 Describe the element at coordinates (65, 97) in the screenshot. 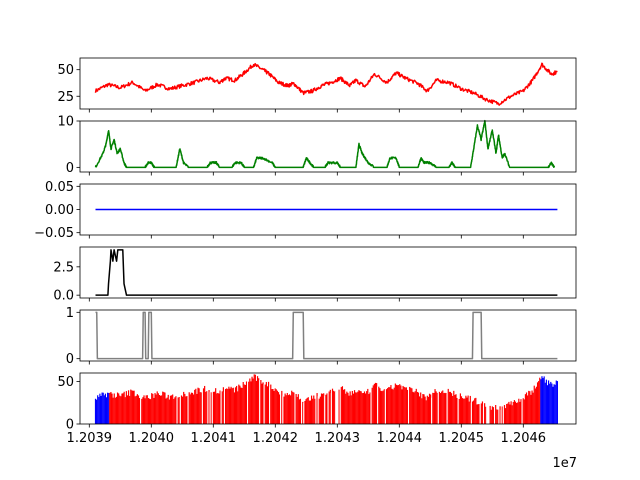

I see `y-tick-label: 25` at that location.